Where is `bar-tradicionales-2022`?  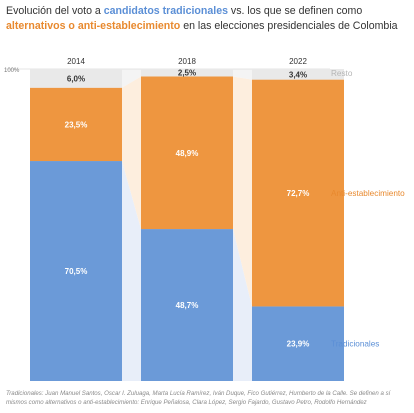
bar-tradicionales-2022 is located at coordinates (298, 343).